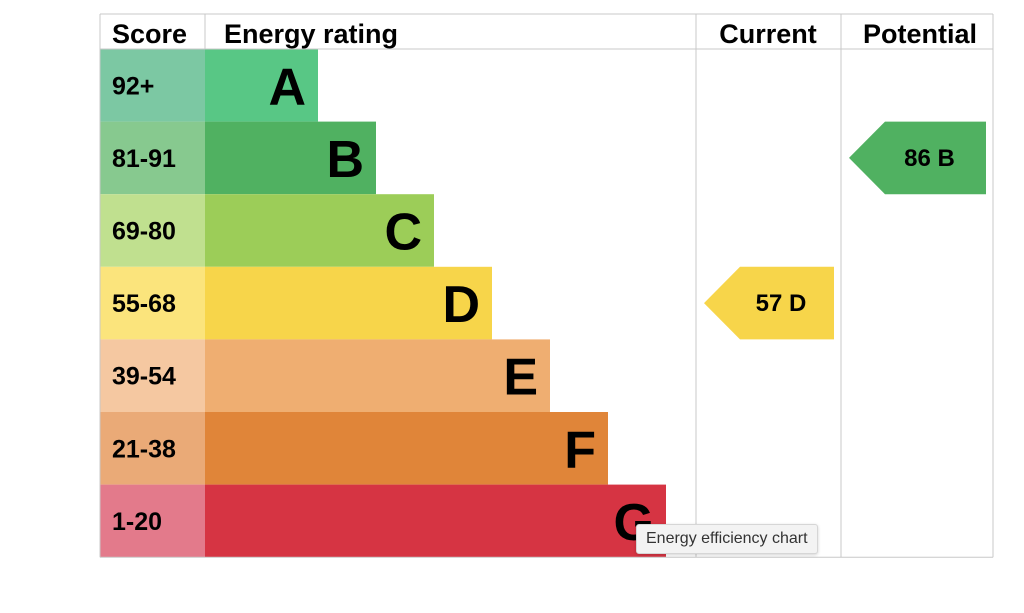  I want to click on score-label-c: 69-80, so click(144, 232).